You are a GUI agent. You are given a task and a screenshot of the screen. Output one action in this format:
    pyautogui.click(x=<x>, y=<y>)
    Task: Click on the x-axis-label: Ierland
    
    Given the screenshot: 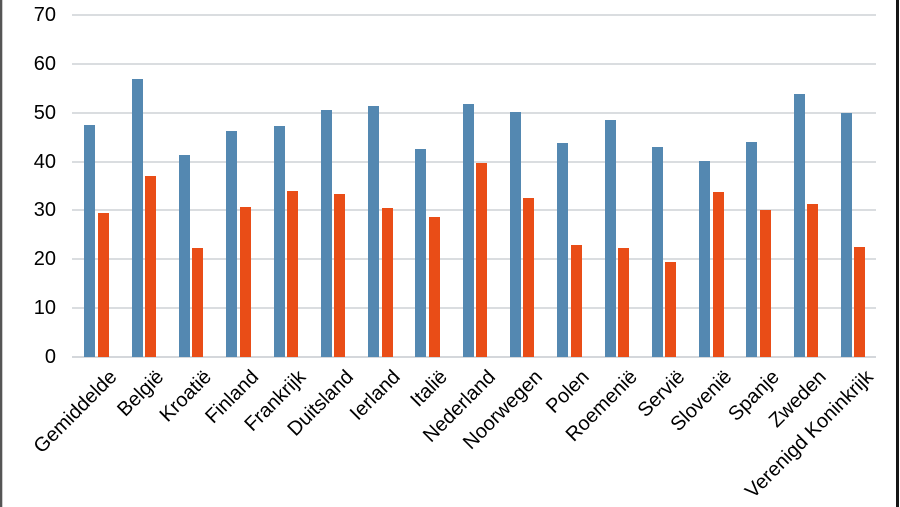 What is the action you would take?
    pyautogui.click(x=375, y=395)
    